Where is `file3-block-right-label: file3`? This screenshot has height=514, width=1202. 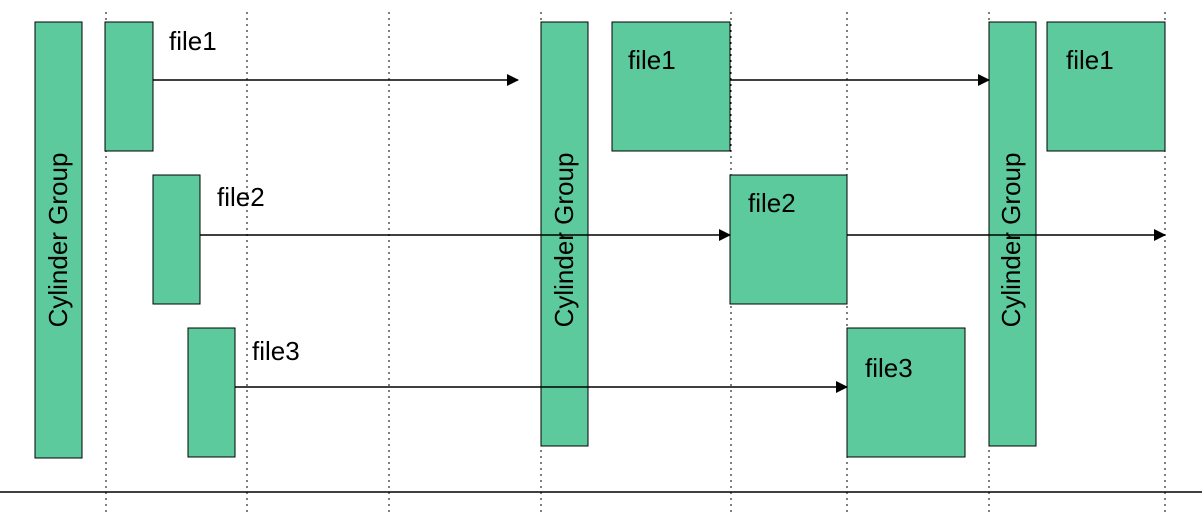
file3-block-right-label: file3 is located at coordinates (889, 368).